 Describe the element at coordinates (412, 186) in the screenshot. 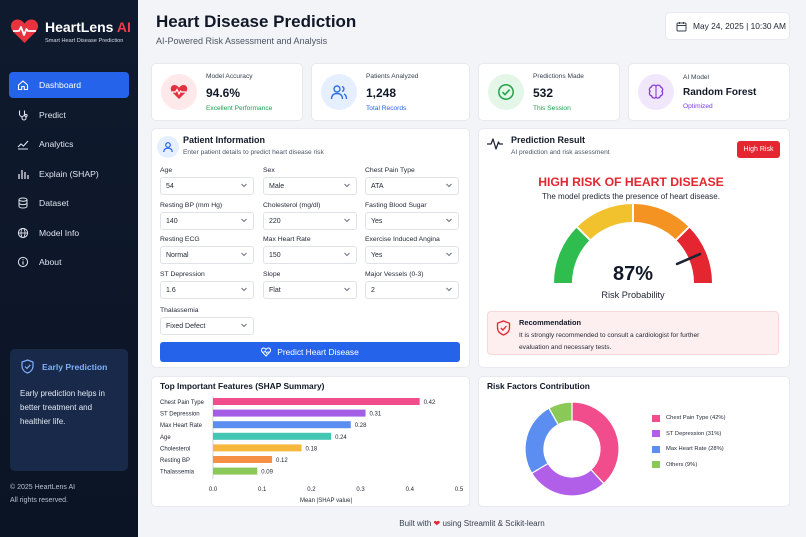

I see `field-select-chest-pain-type: ATA` at that location.